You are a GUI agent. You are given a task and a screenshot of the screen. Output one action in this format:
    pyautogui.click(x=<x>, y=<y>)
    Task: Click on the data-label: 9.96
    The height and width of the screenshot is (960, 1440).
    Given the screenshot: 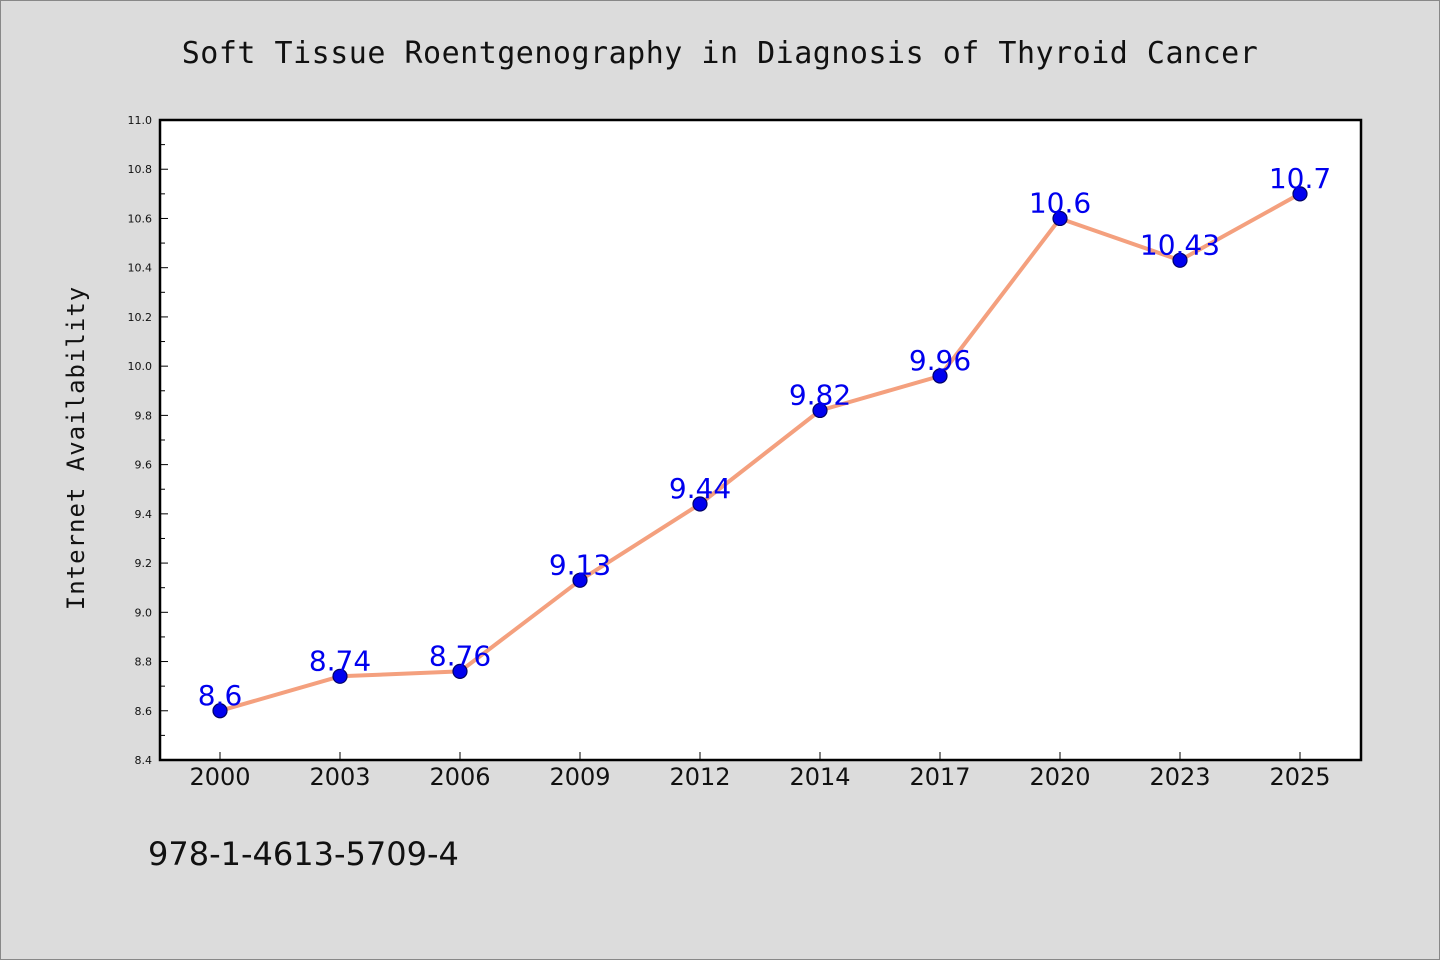 What is the action you would take?
    pyautogui.click(x=940, y=360)
    